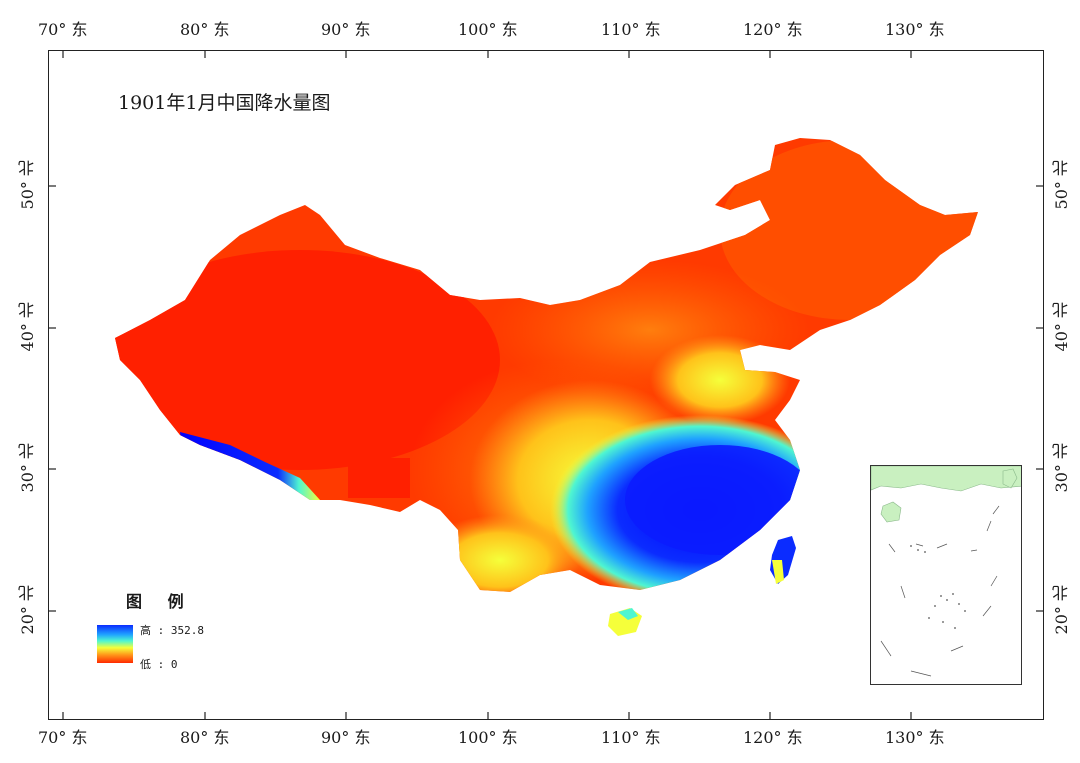  Describe the element at coordinates (946, 571) in the screenshot. I see `inset-map` at that location.